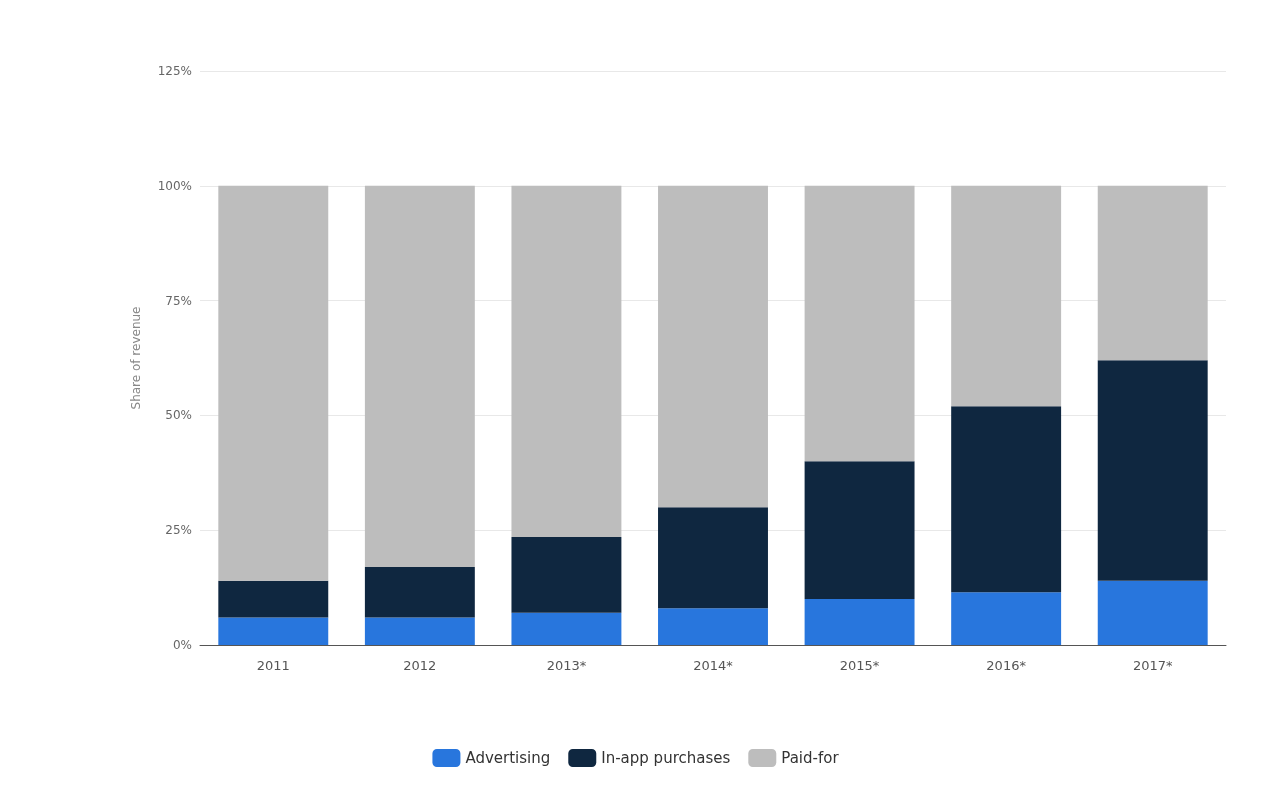  What do you see at coordinates (136, 358) in the screenshot?
I see `y-axis-title: Share of revenue` at bounding box center [136, 358].